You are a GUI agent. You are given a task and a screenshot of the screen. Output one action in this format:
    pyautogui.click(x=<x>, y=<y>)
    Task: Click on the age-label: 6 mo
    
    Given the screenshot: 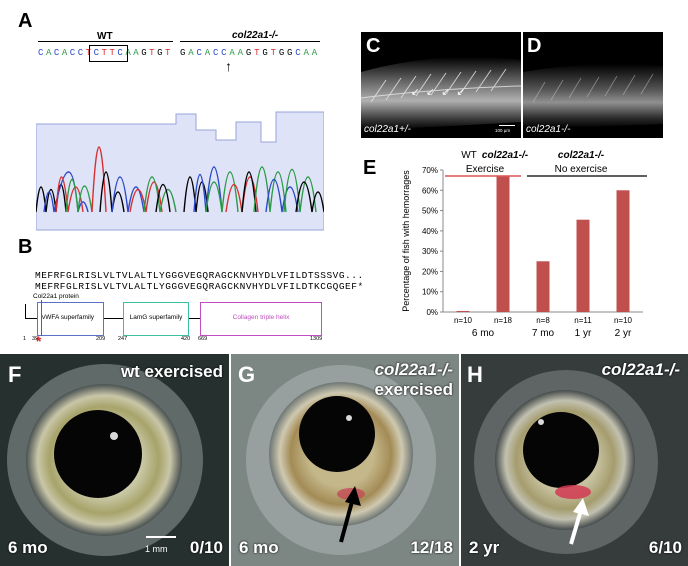 What is the action you would take?
    pyautogui.click(x=483, y=333)
    